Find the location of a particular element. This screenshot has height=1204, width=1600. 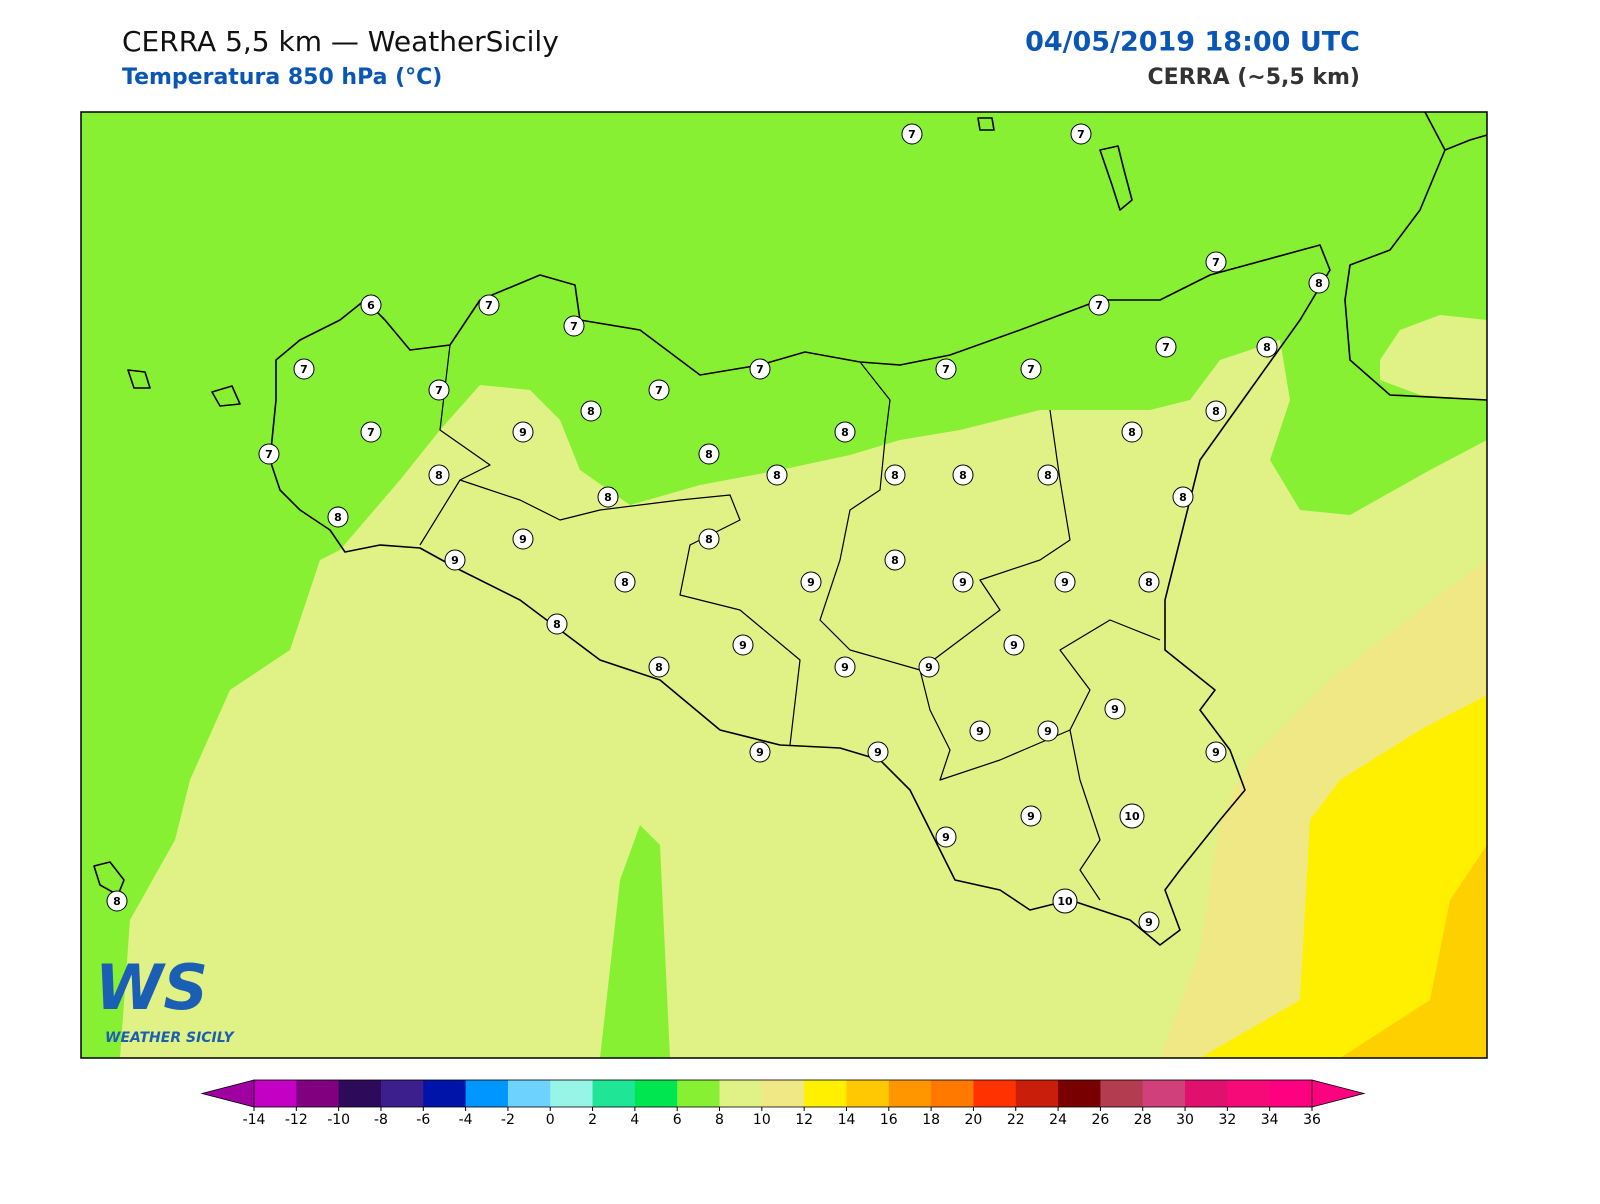

colorbar-tick-label: 10 is located at coordinates (762, 1120).